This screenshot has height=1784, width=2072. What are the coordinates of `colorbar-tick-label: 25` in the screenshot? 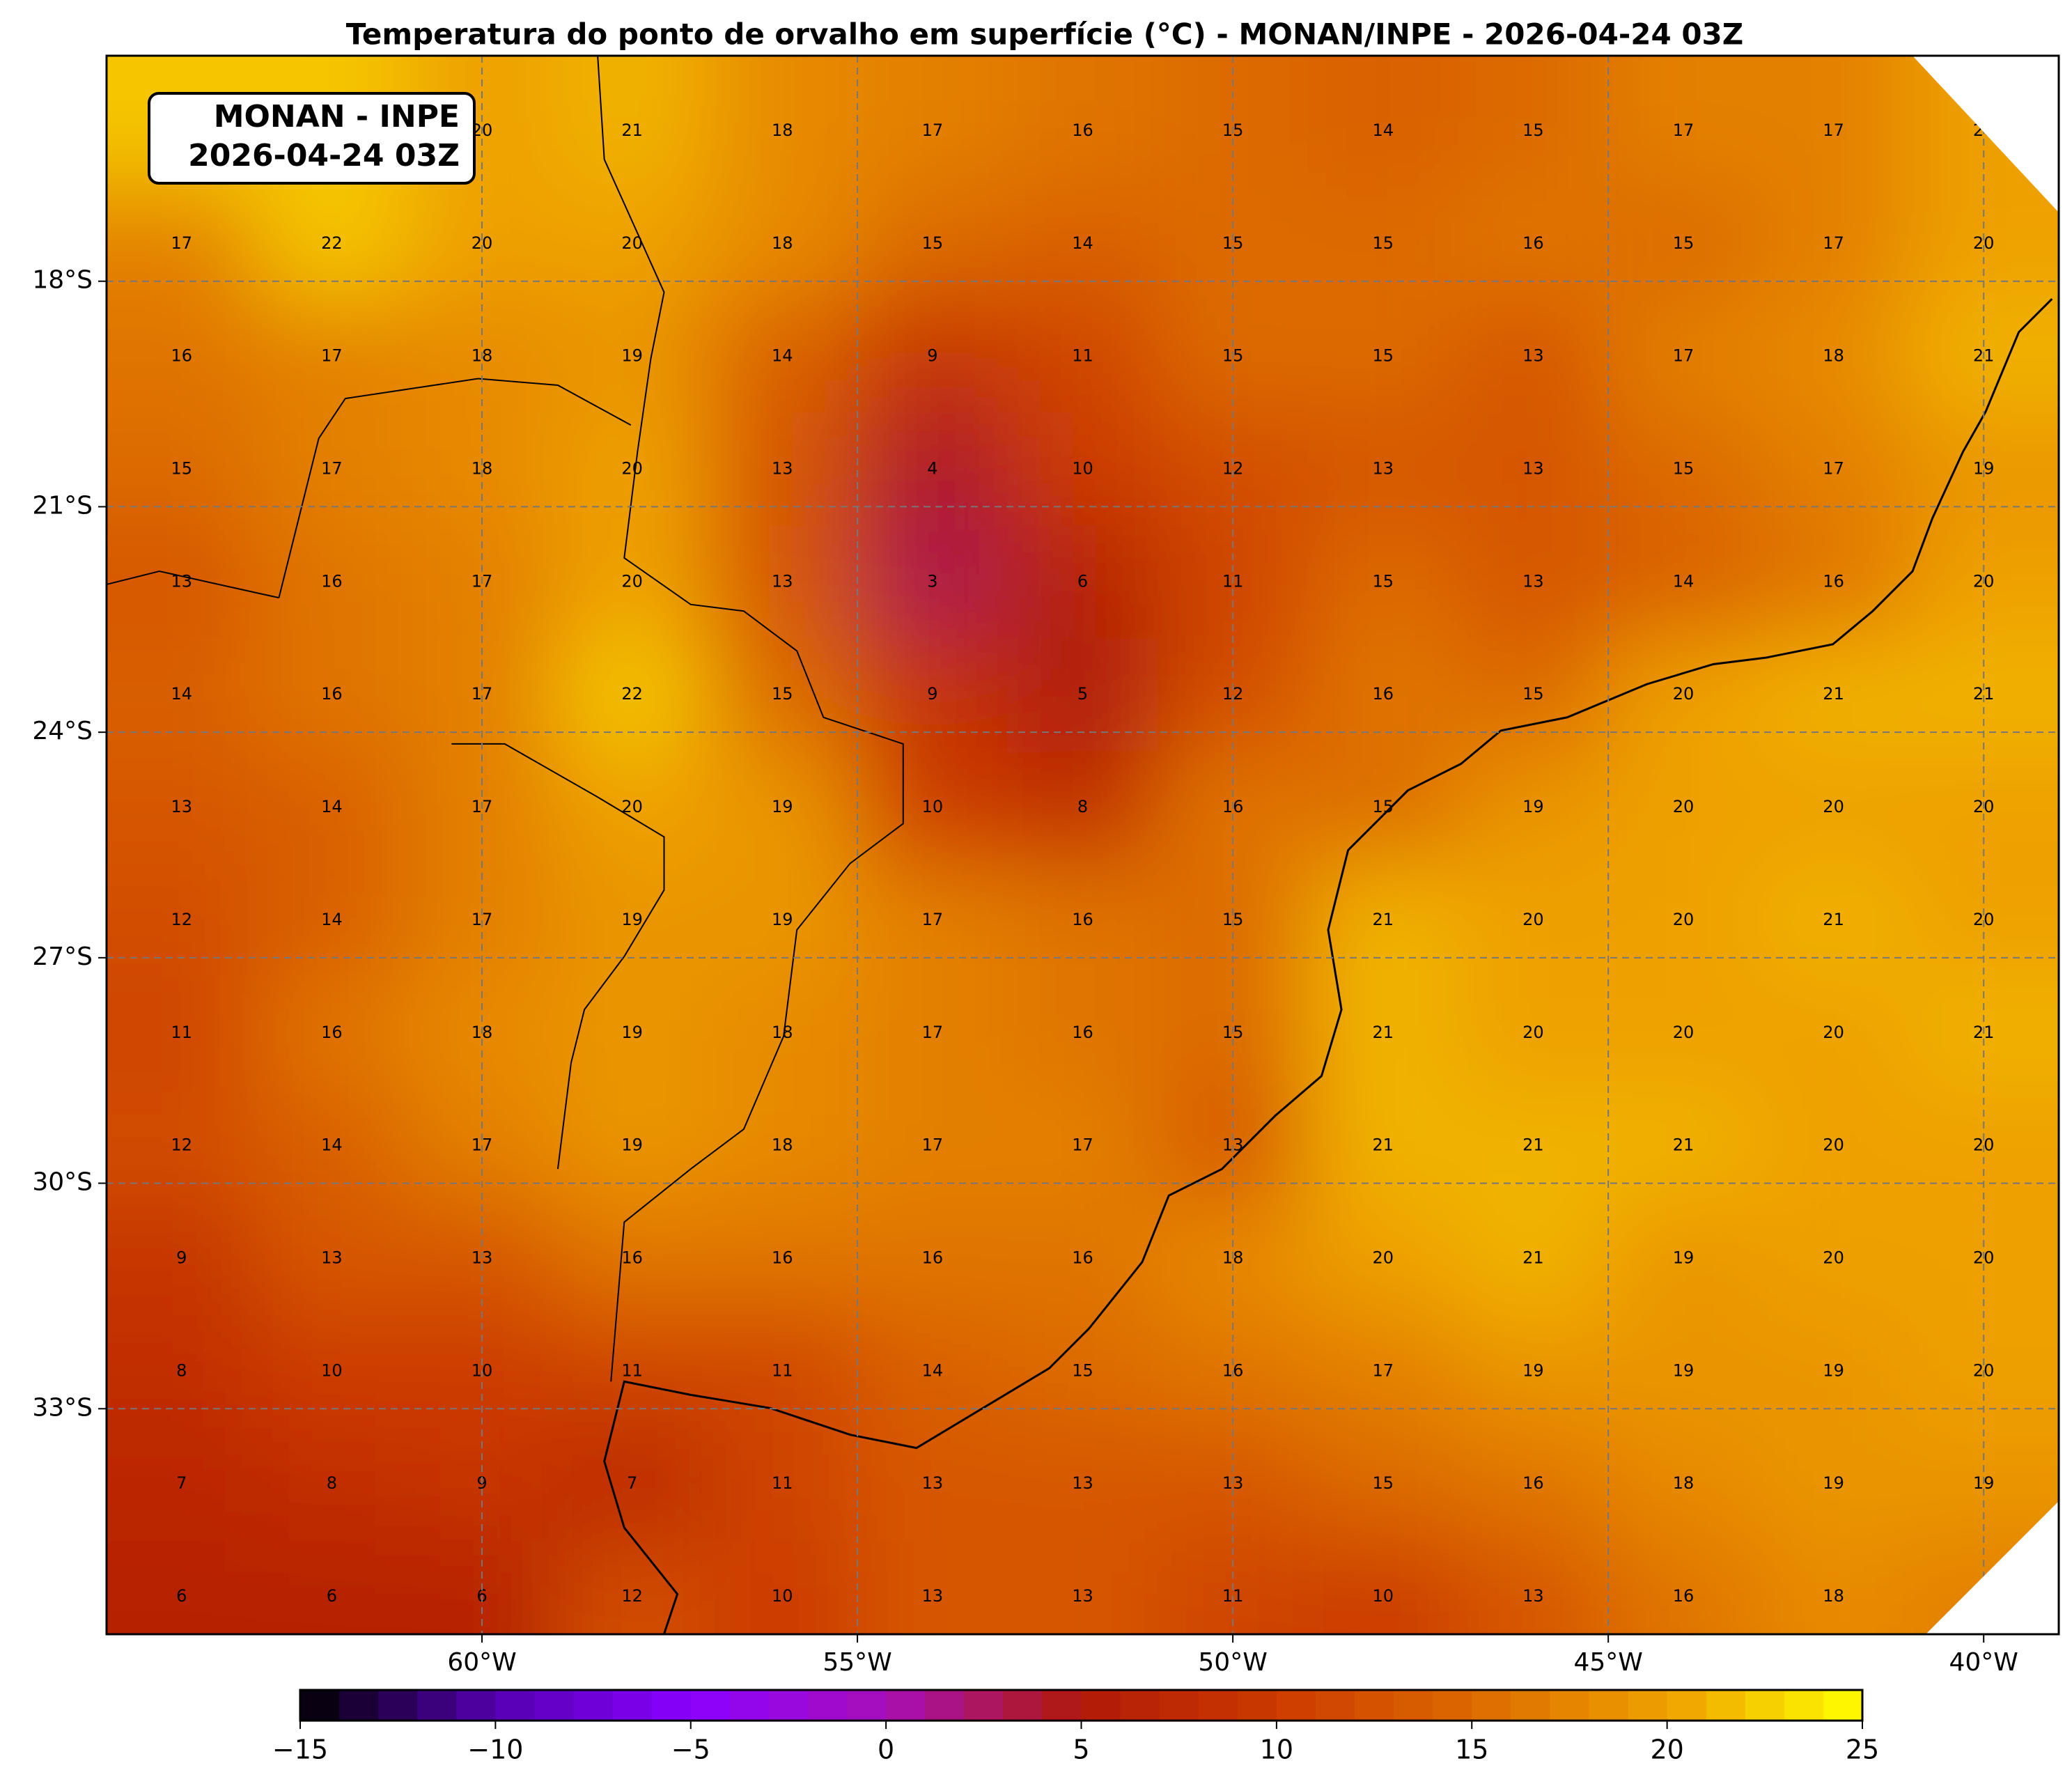 It's located at (1862, 1750).